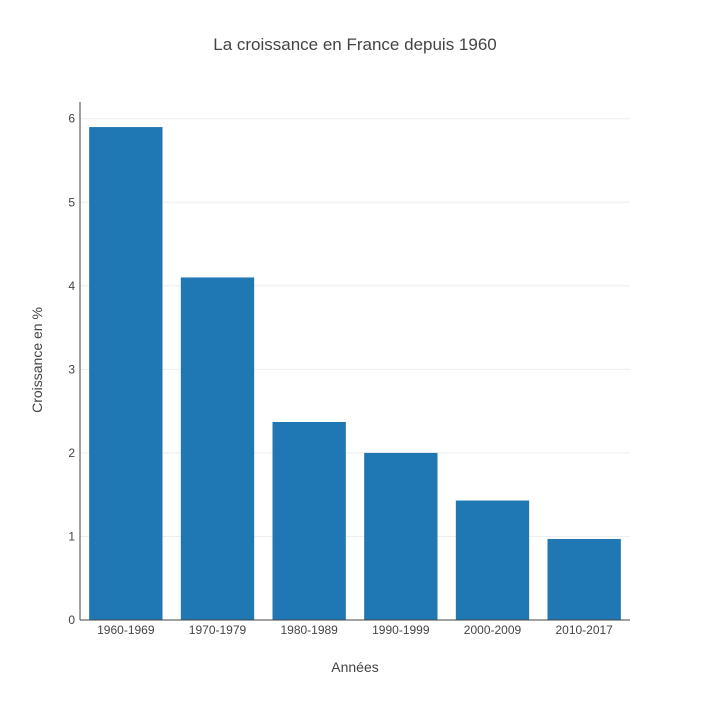  Describe the element at coordinates (354, 667) in the screenshot. I see `x-axis-label: Années` at that location.